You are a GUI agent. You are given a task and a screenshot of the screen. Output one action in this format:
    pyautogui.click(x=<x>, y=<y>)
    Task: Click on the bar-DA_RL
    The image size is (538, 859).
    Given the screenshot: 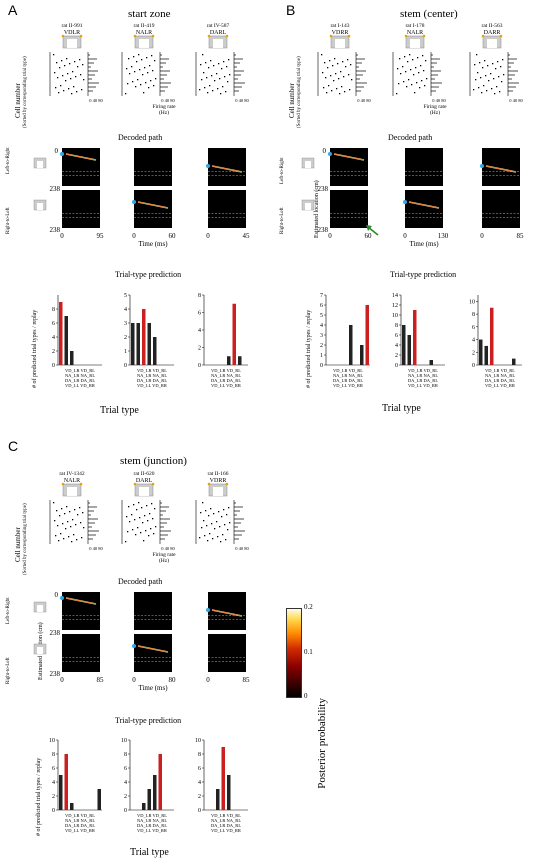 What is the action you would take?
    pyautogui.click(x=234, y=334)
    